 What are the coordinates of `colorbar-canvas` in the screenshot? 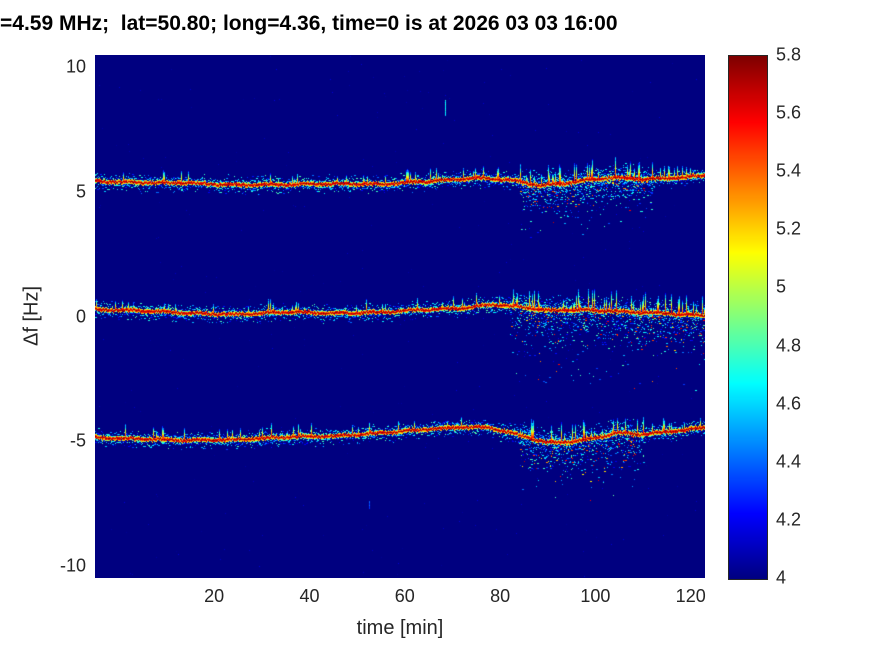 It's located at (748, 317).